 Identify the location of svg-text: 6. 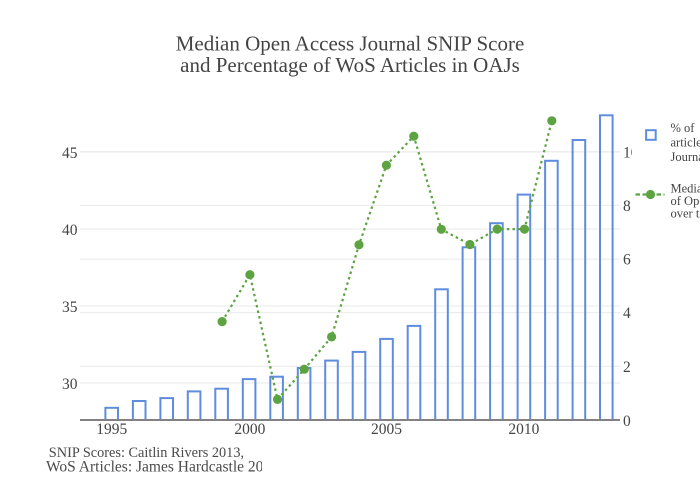
(627, 260).